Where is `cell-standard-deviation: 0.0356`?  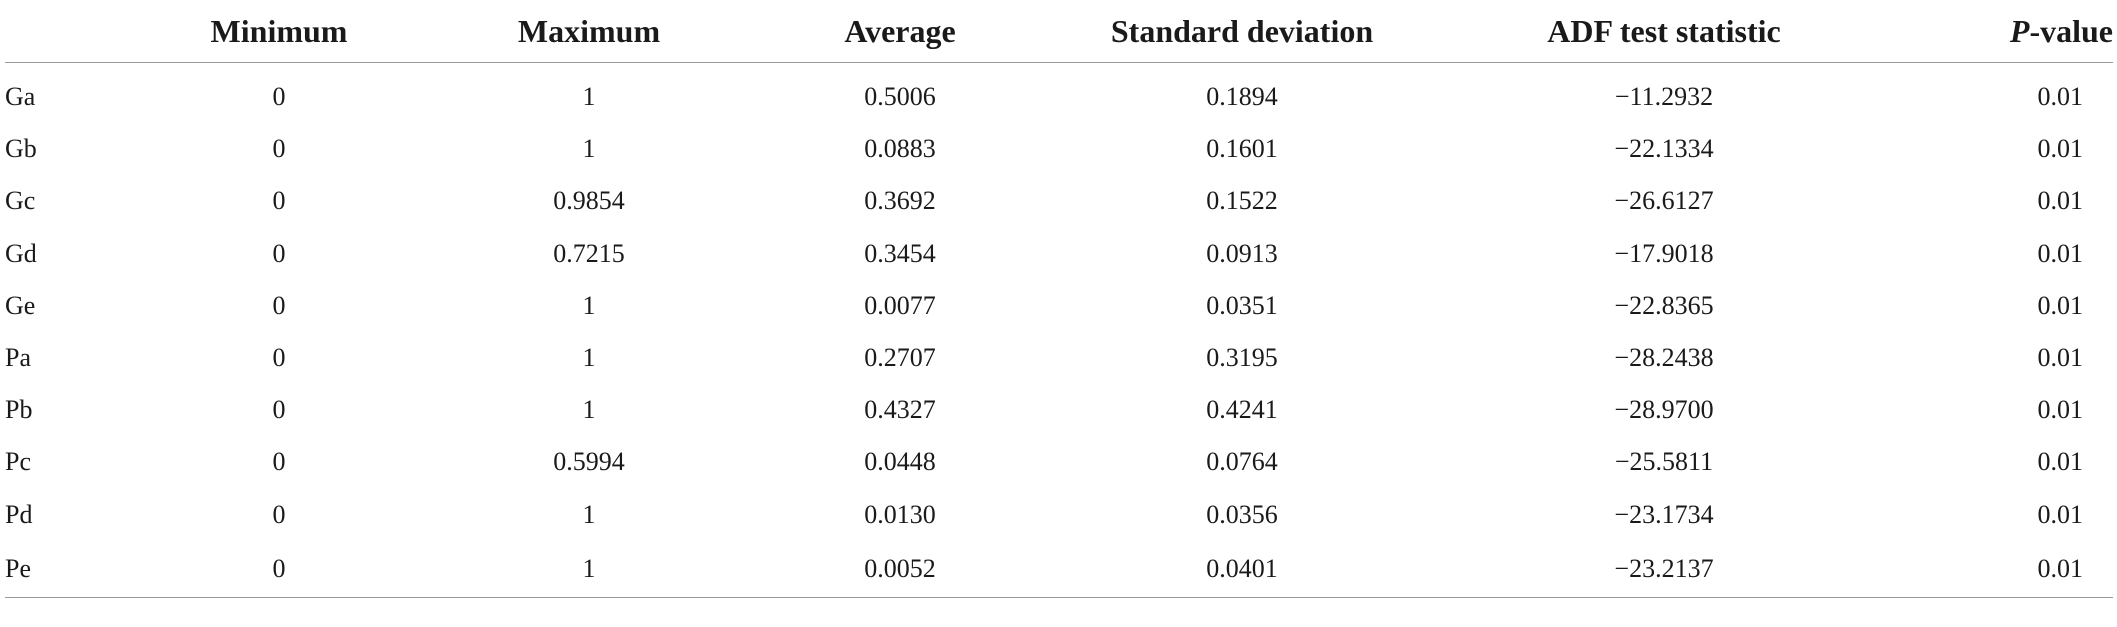 cell-standard-deviation: 0.0356 is located at coordinates (1242, 514).